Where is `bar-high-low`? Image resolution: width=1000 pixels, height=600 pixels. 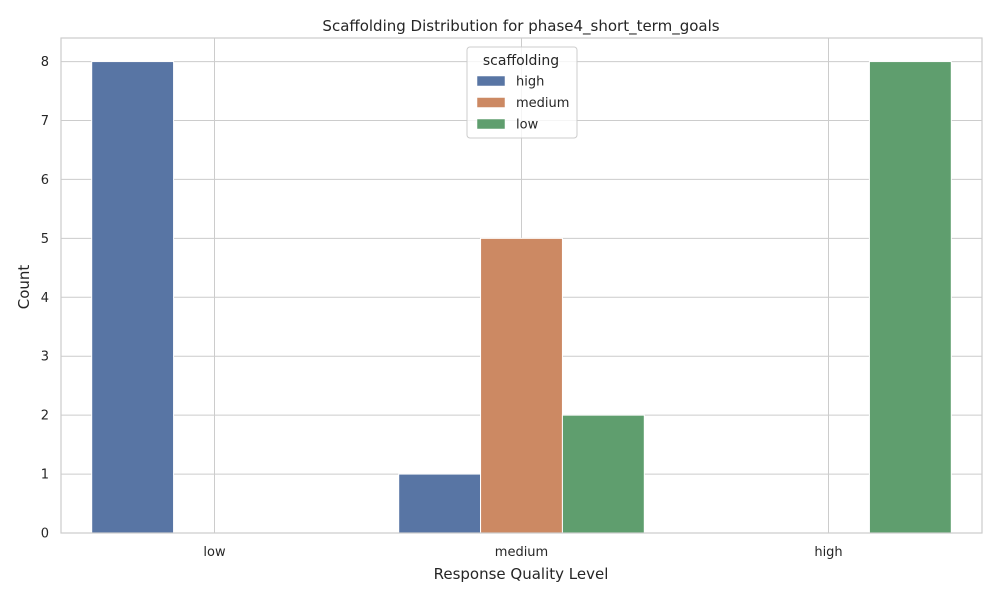 bar-high-low is located at coordinates (133, 297).